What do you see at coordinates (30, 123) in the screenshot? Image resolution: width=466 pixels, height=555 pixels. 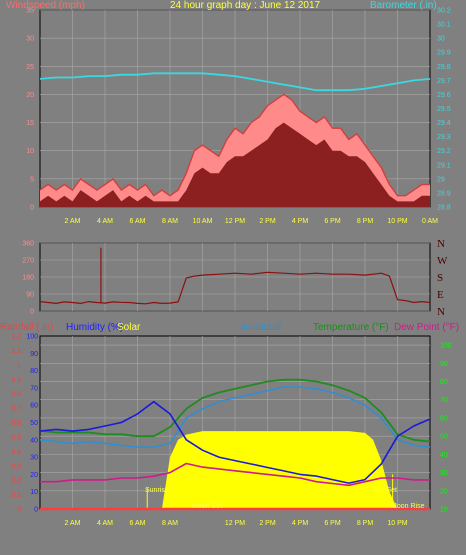 I see `windspeed-tick: 15` at bounding box center [30, 123].